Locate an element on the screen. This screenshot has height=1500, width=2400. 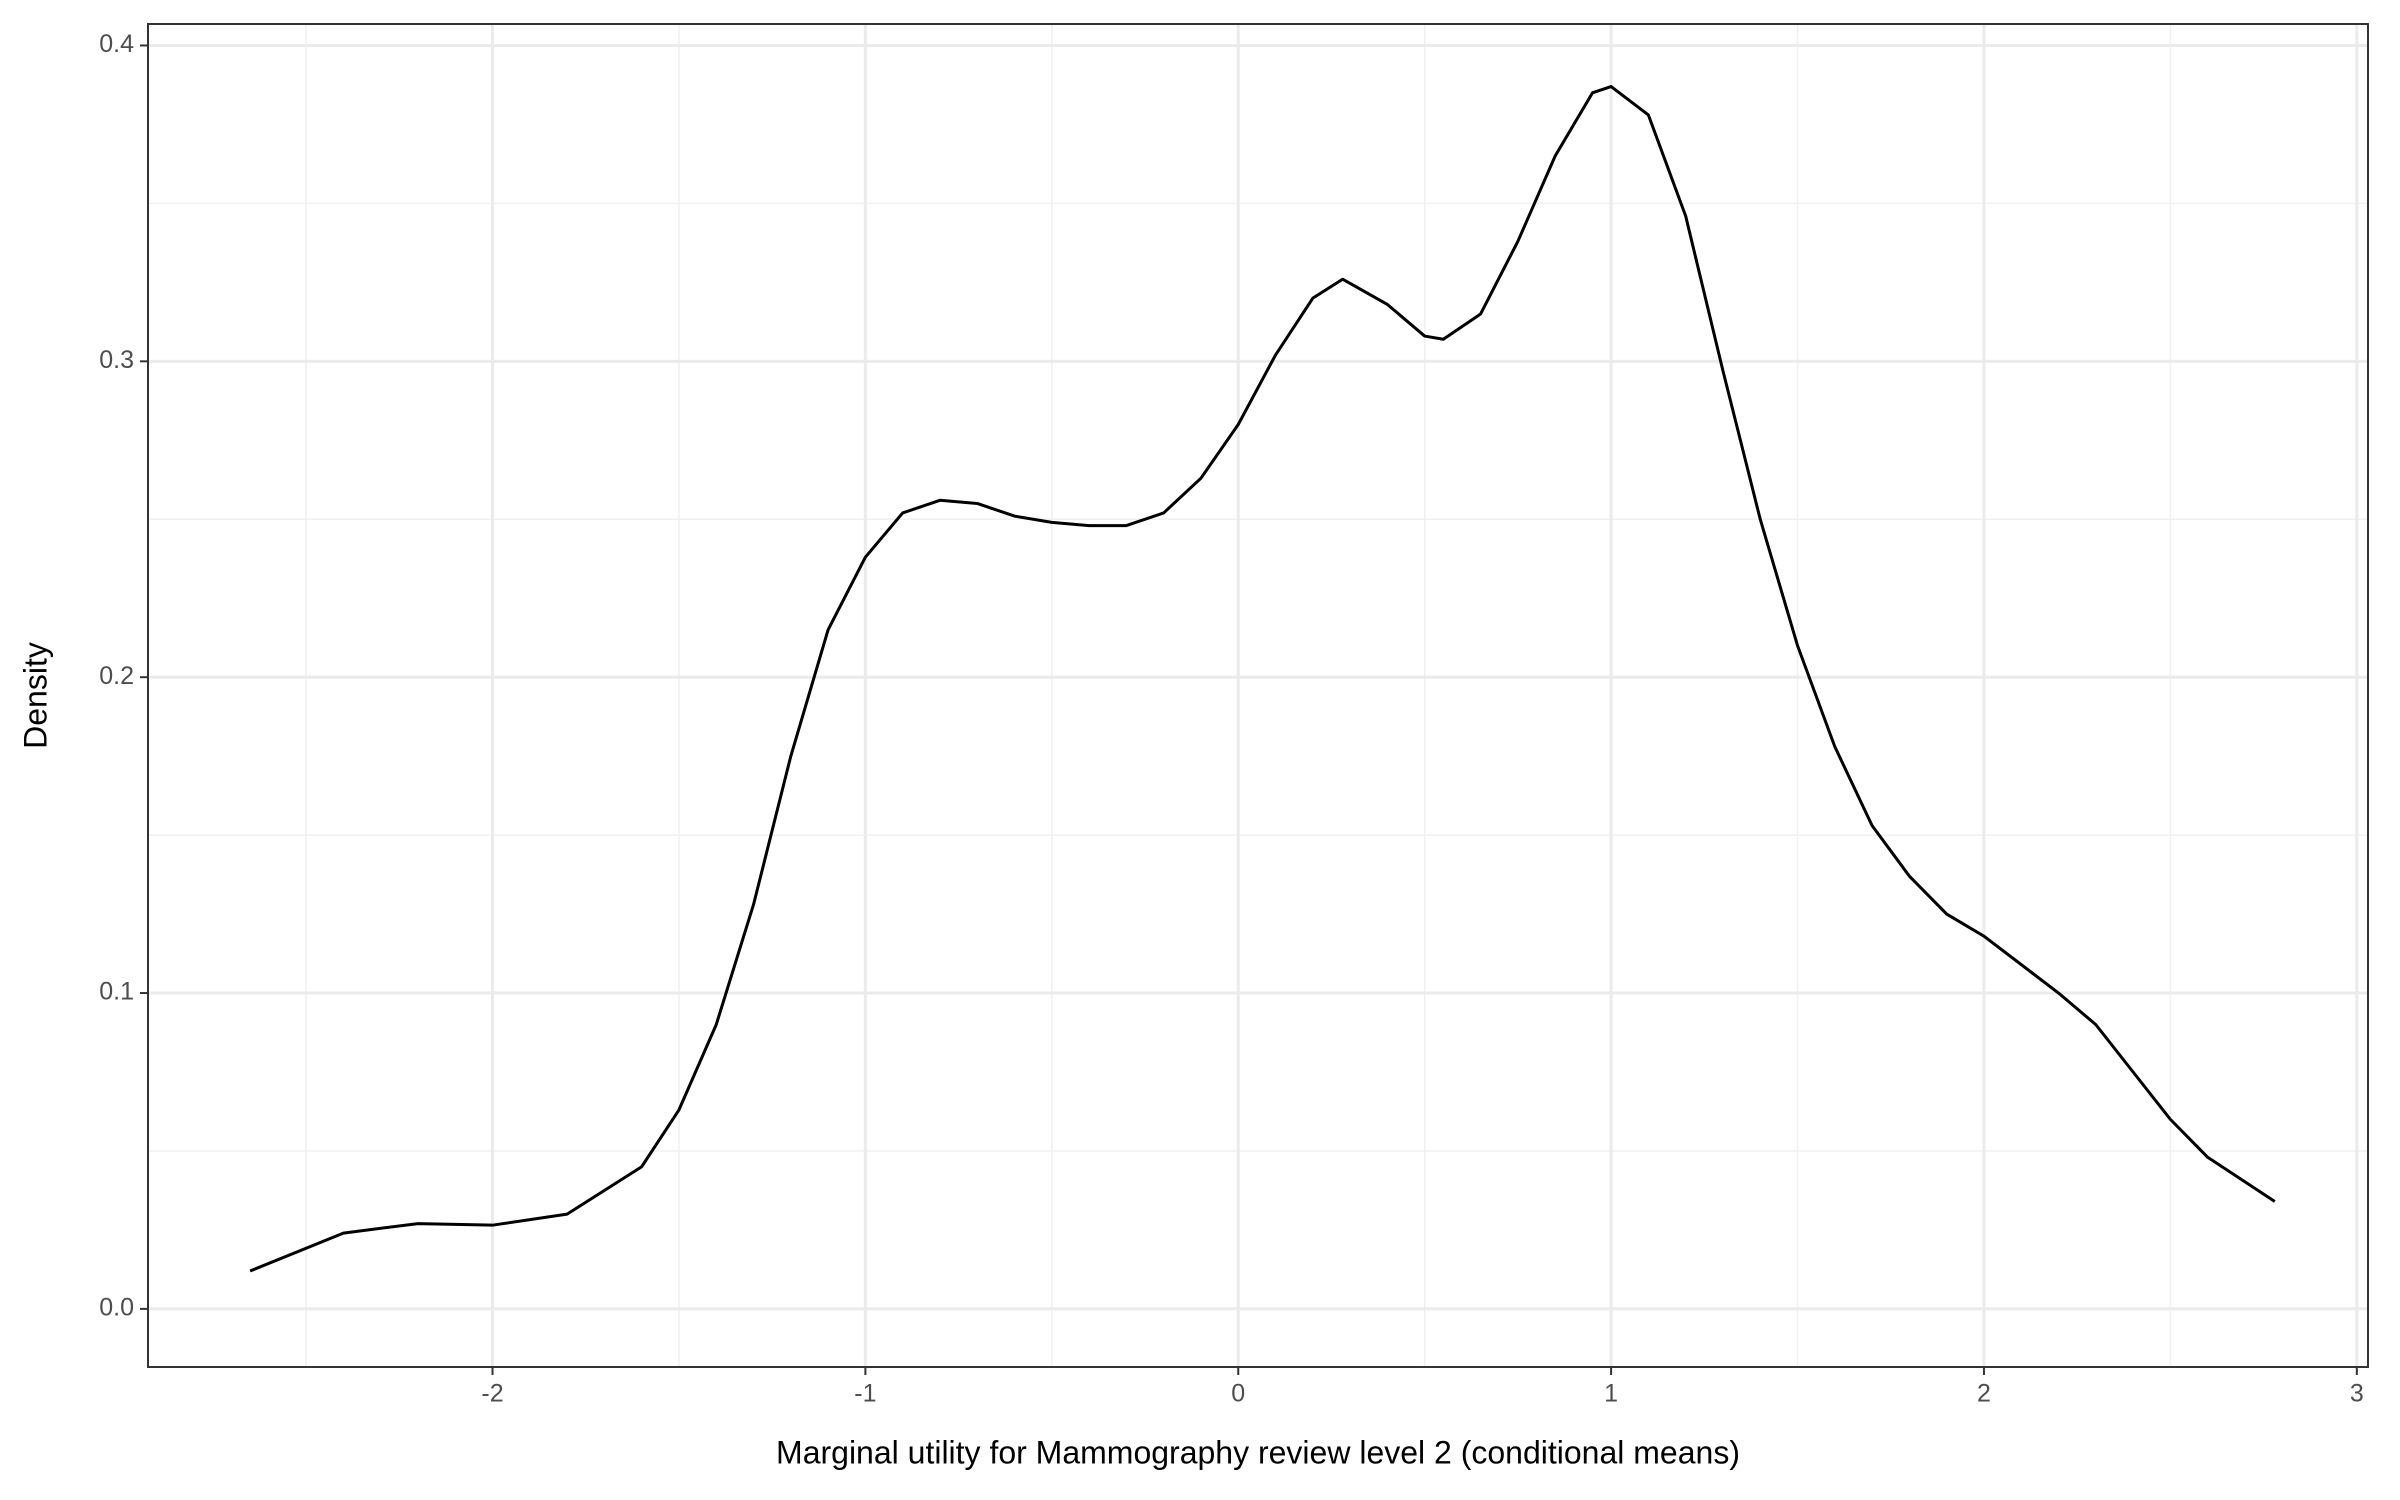
y-tick-label: 0.4 is located at coordinates (116, 44).